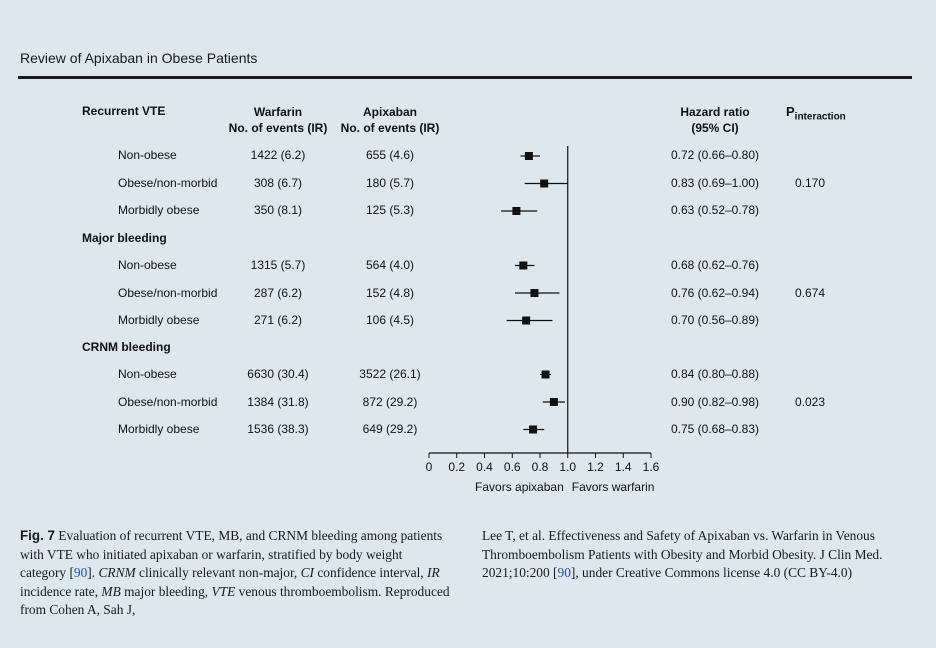 This screenshot has width=936, height=648. I want to click on caption-def-ci: confidence interval,, so click(370, 573).